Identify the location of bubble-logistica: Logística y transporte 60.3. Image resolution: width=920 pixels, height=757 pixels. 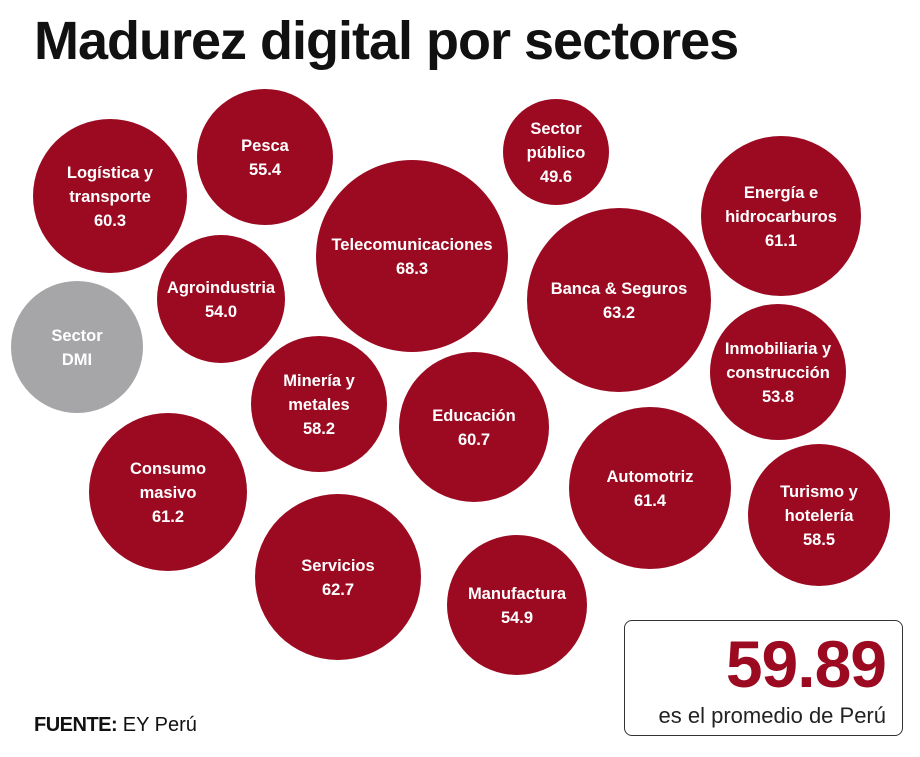
(110, 196).